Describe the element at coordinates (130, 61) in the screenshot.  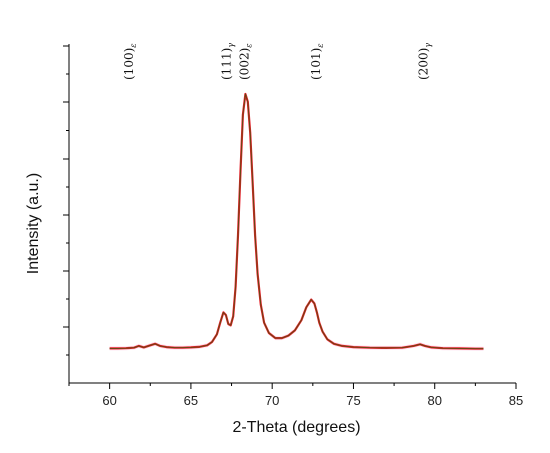
I see `peak-label: (100)ε` at that location.